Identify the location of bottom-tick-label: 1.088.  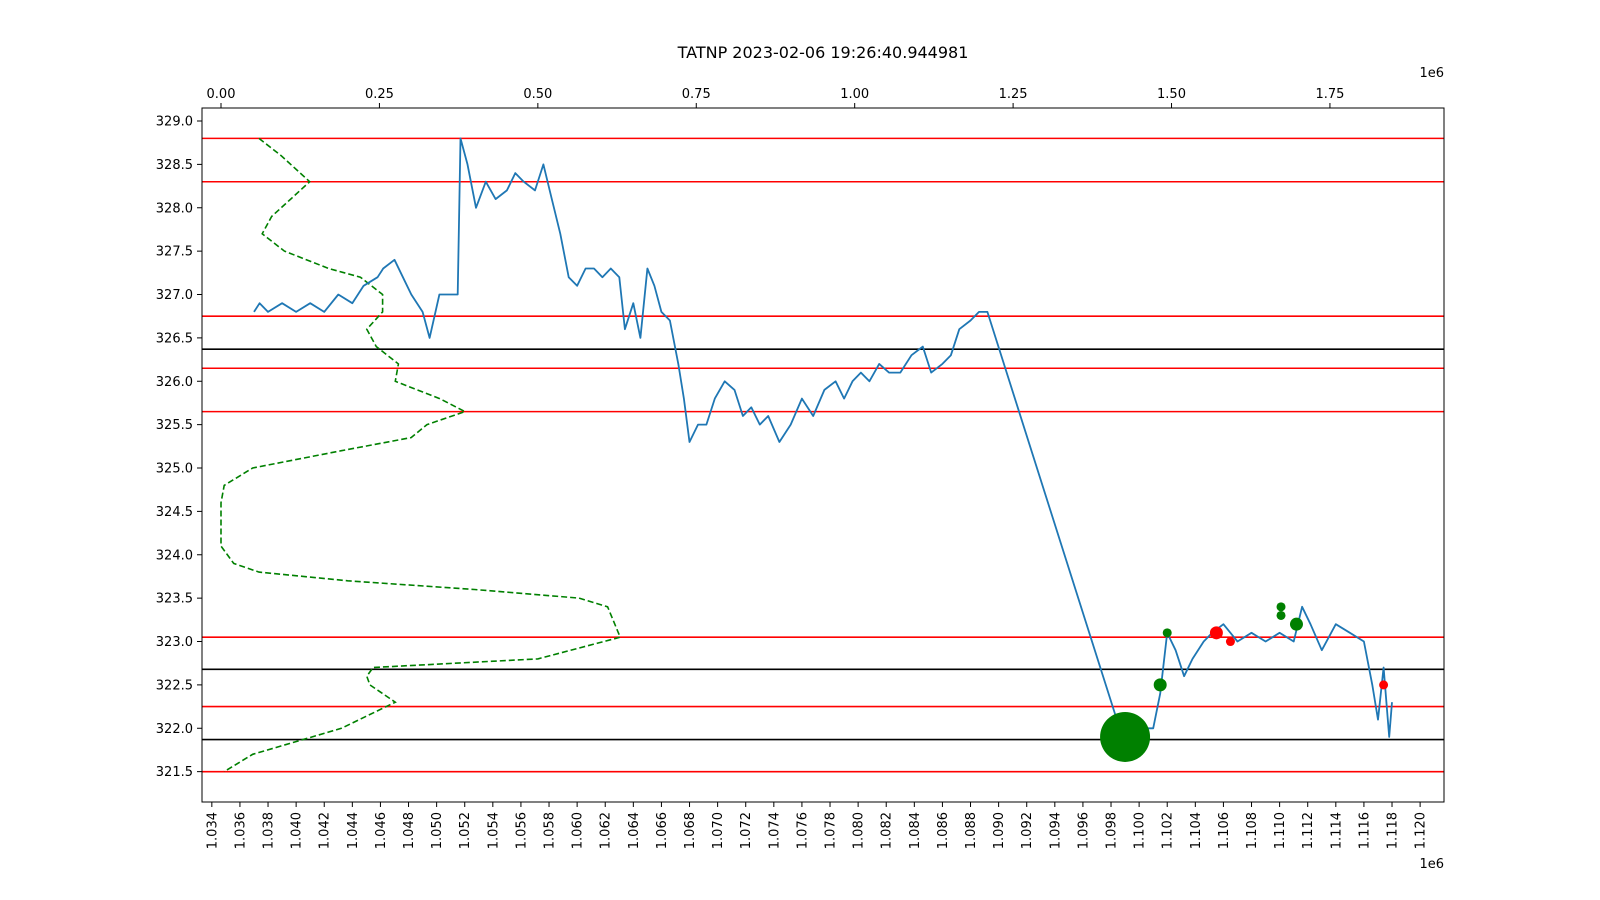
(971, 830).